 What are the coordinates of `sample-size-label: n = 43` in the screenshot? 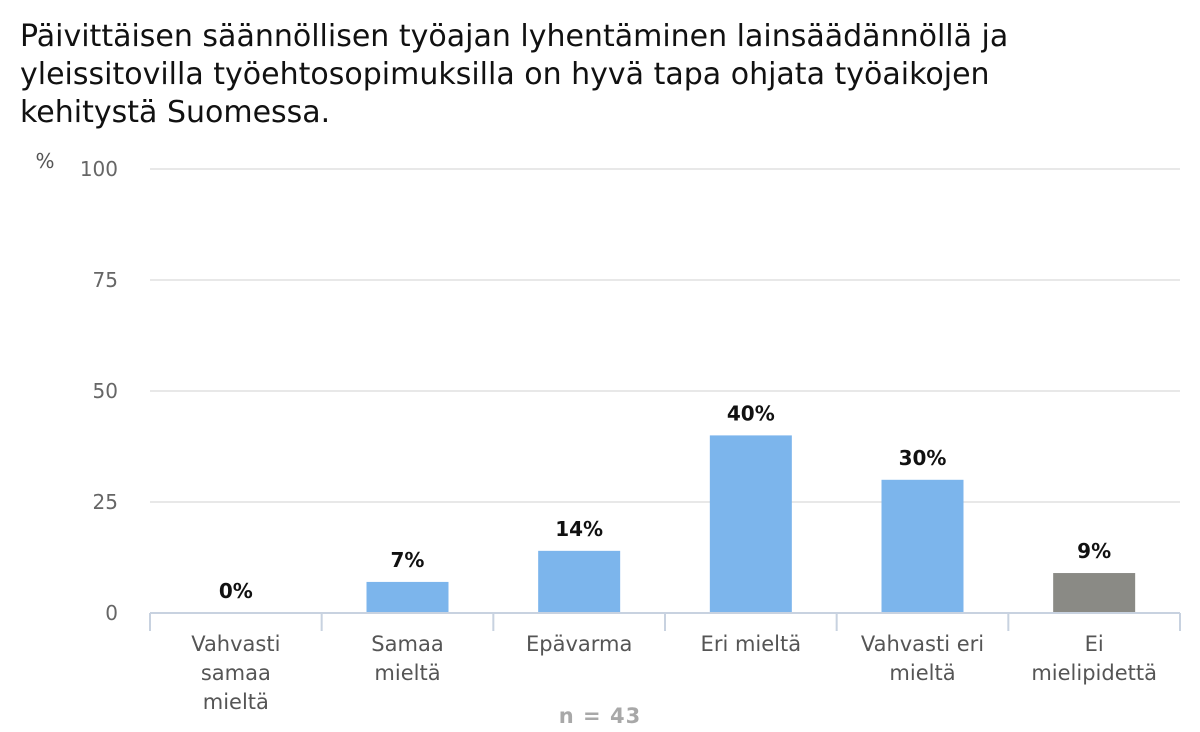 It's located at (600, 716).